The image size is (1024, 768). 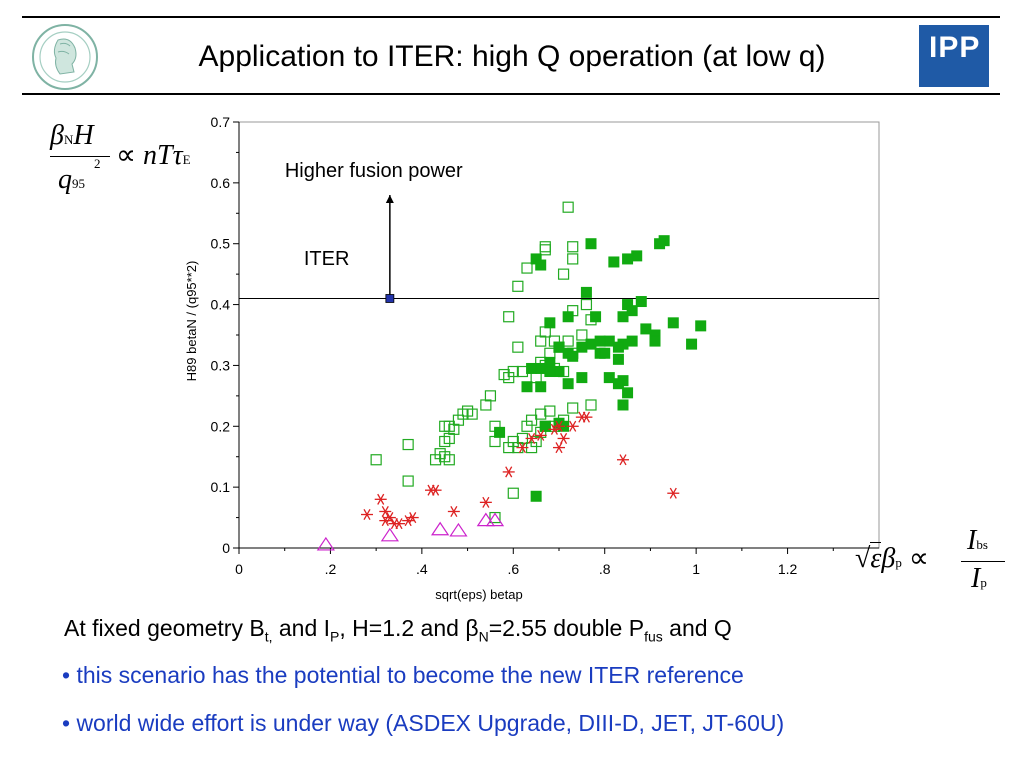 I want to click on bottom-rule, so click(x=511, y=94).